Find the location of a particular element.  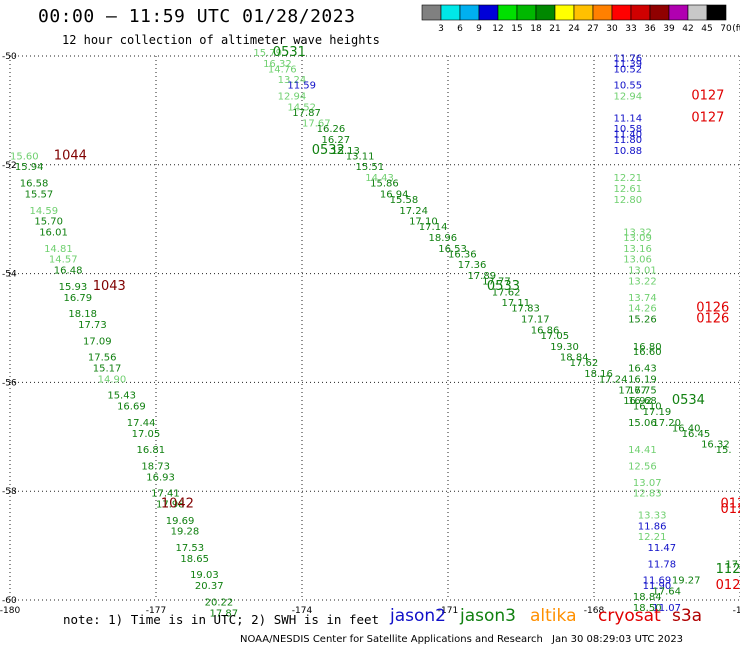

swh-value: 10.55 is located at coordinates (627, 86).